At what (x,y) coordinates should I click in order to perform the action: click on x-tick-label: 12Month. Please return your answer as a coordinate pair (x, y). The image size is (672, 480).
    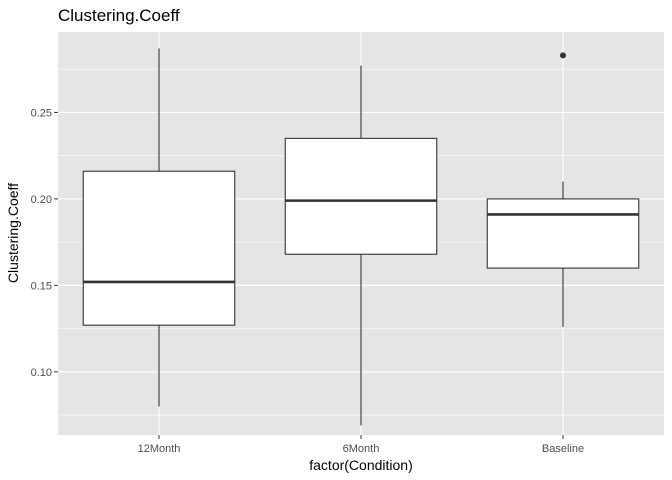
    Looking at the image, I should click on (159, 449).